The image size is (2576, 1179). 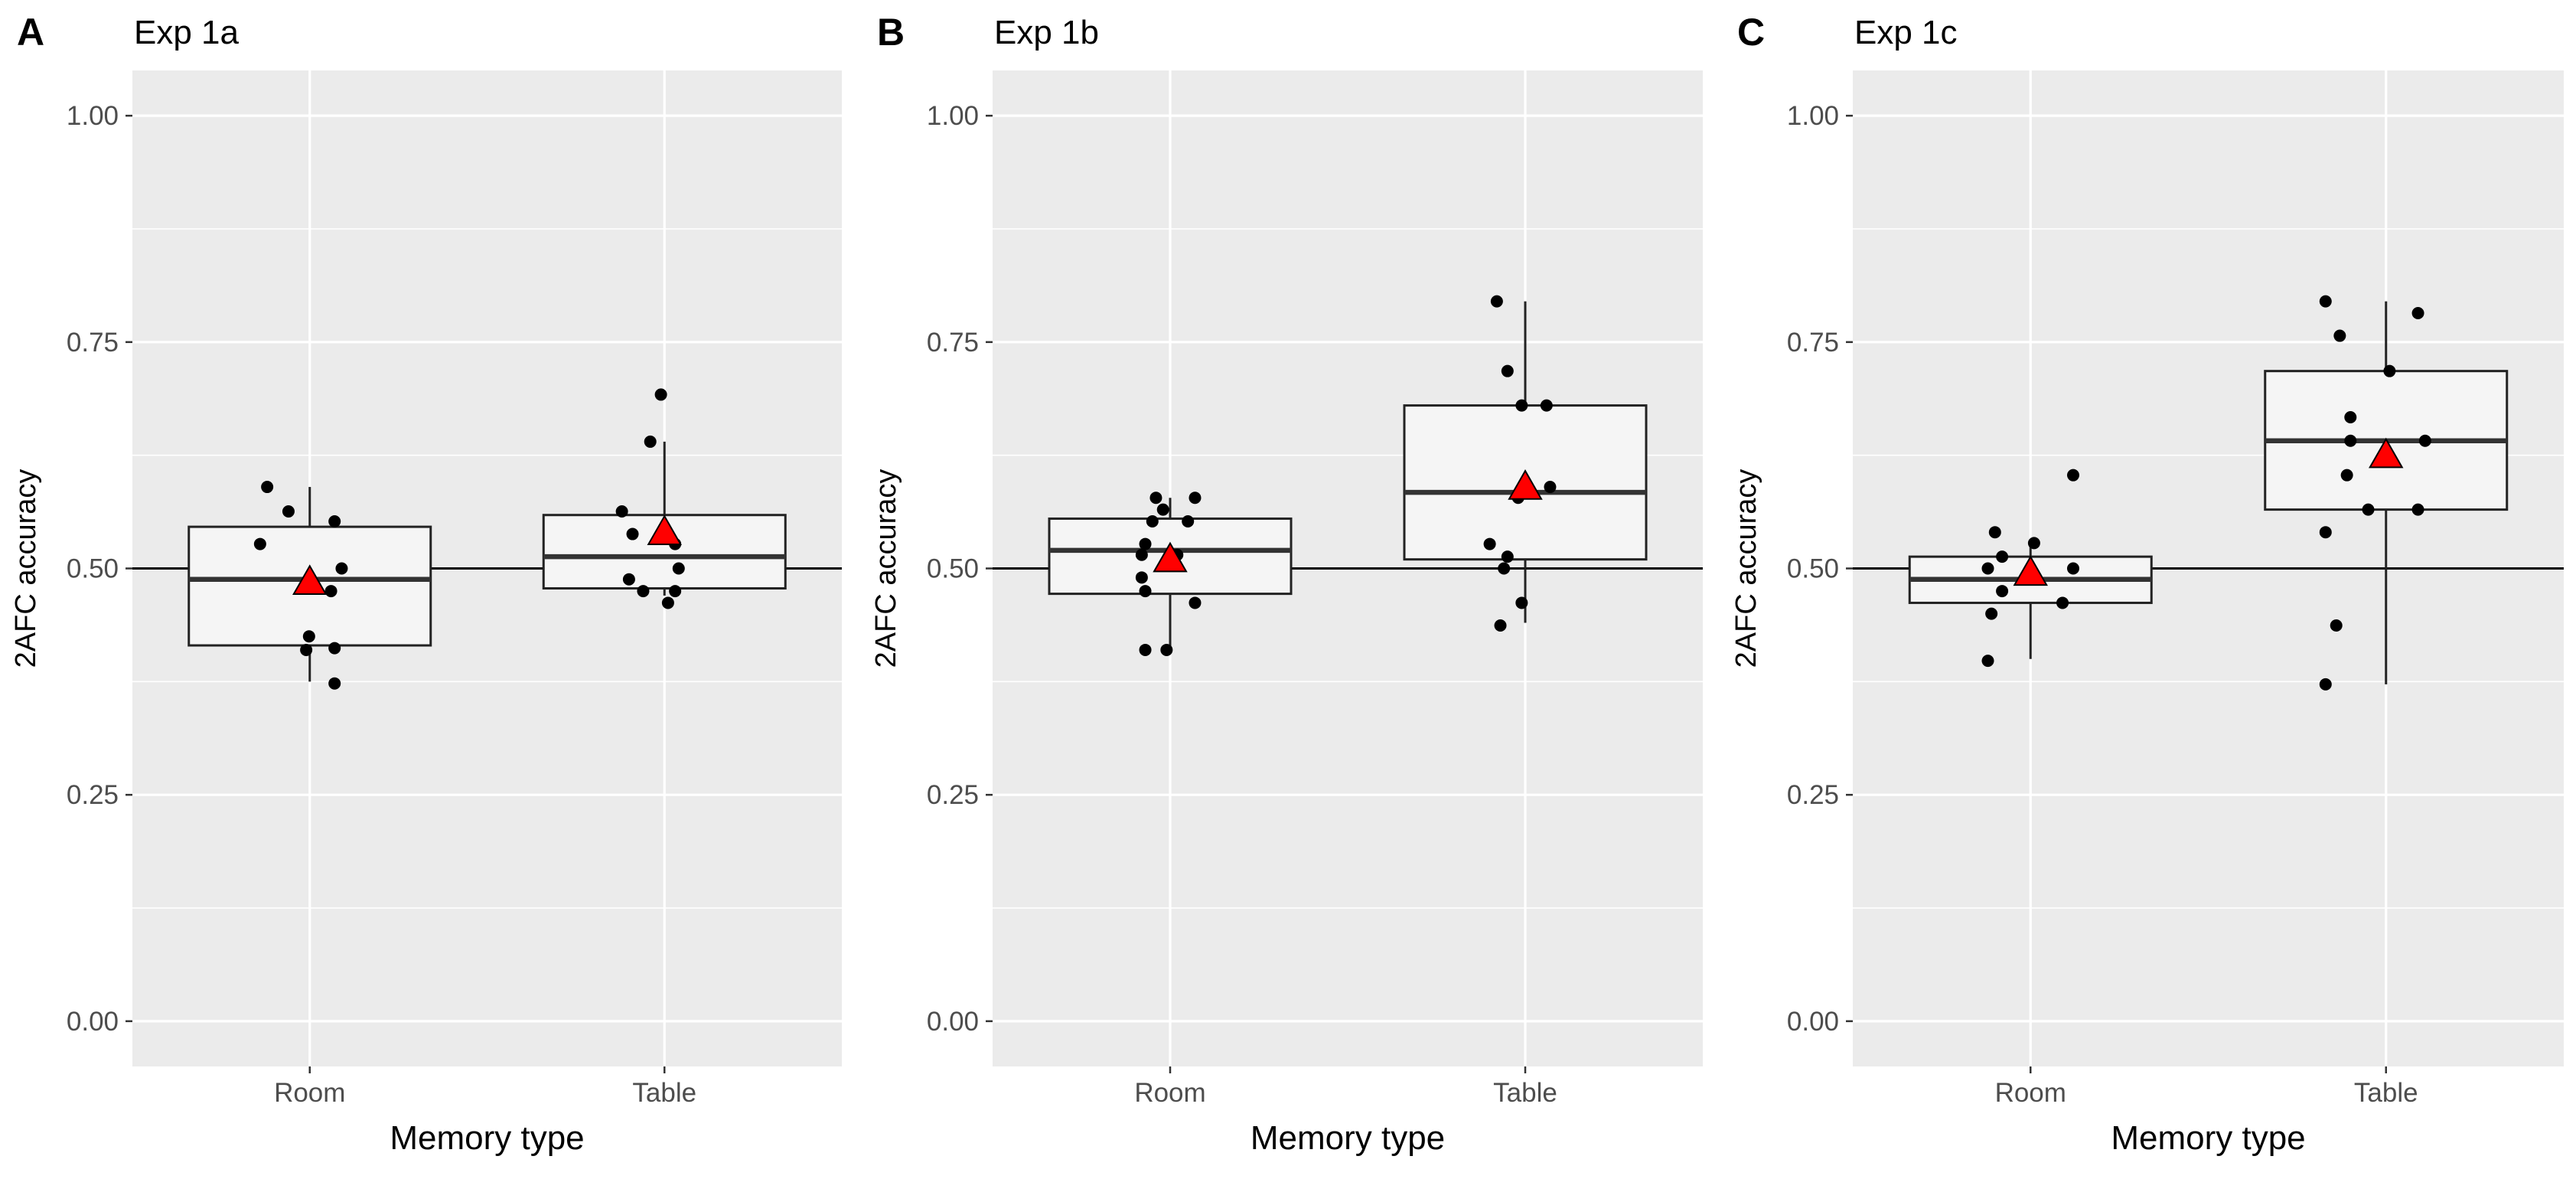 I want to click on panel-letter: B, so click(x=891, y=32).